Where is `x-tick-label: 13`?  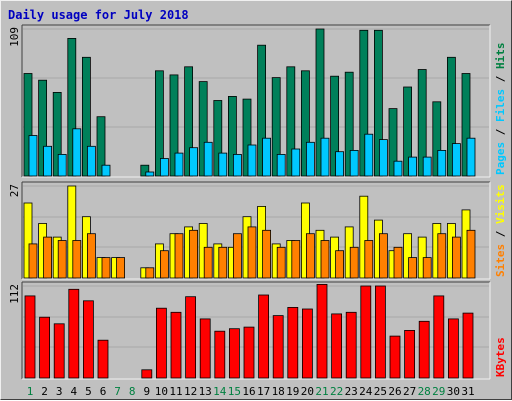
x-tick-label: 13 is located at coordinates (205, 391).